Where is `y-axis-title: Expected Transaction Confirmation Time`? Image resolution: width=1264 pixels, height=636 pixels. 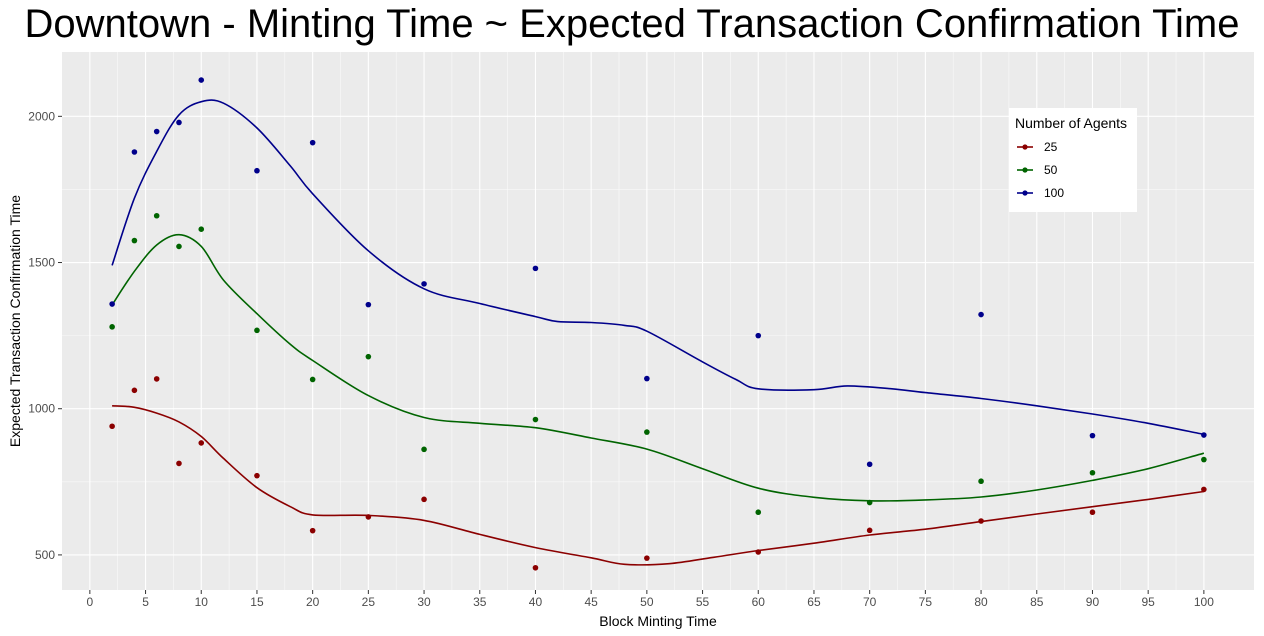 y-axis-title: Expected Transaction Confirmation Time is located at coordinates (15, 321).